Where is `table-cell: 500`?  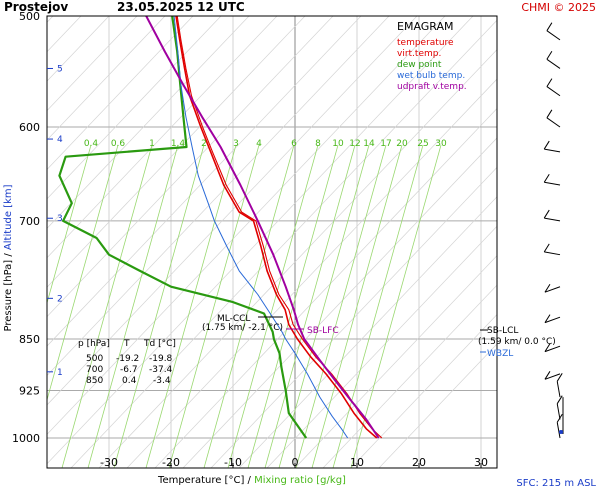
table-cell: 500 is located at coordinates (94, 359).